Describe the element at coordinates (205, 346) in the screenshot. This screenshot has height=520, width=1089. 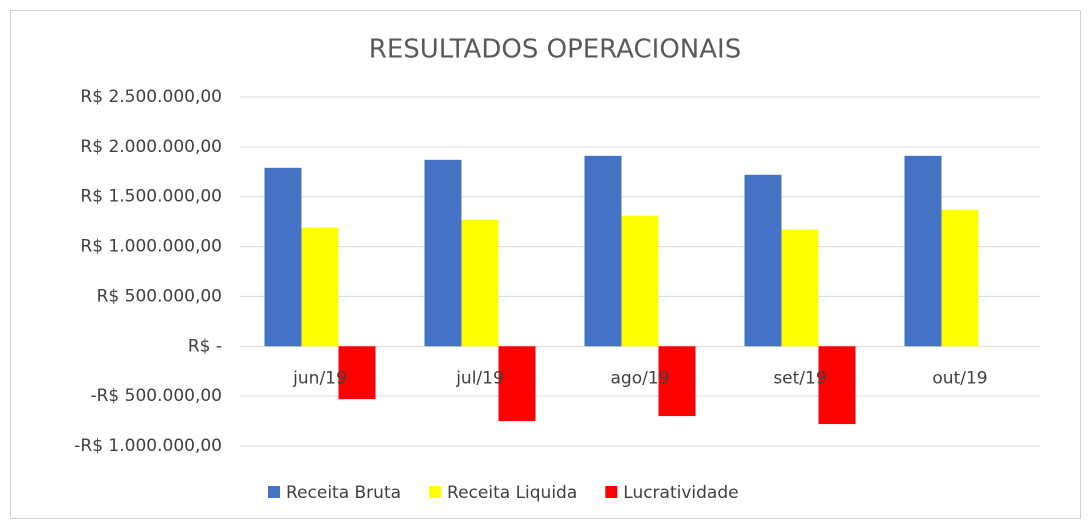
I see `y-tick-label: R$ -` at that location.